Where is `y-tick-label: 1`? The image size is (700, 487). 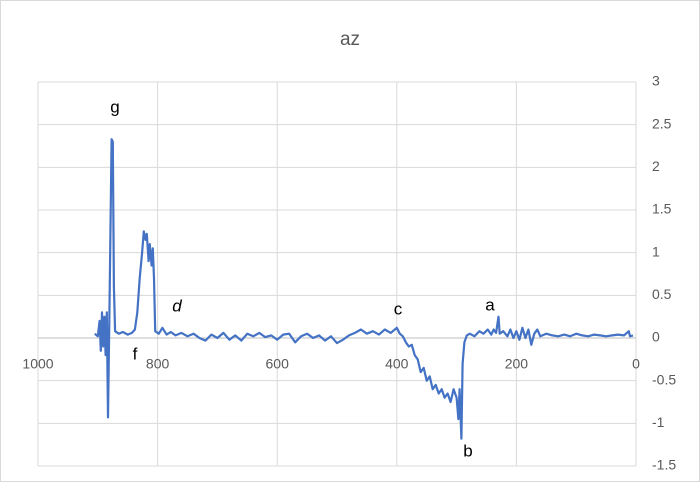 y-tick-label: 1 is located at coordinates (656, 251).